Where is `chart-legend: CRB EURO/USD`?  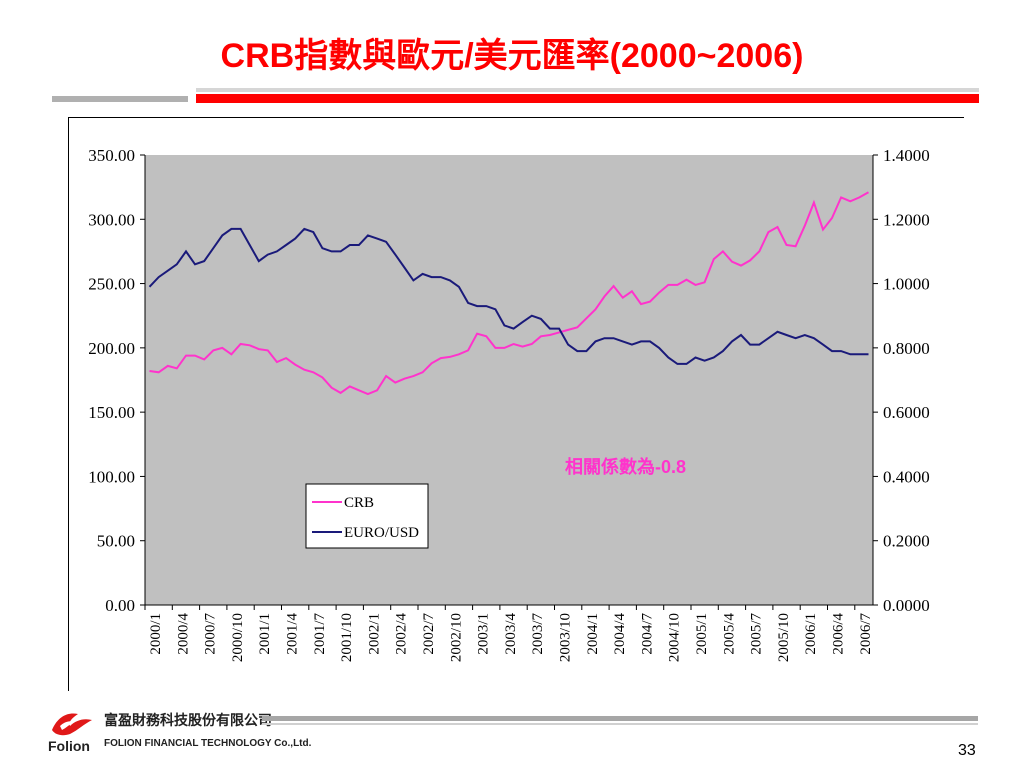 chart-legend: CRB EURO/USD is located at coordinates (367, 516).